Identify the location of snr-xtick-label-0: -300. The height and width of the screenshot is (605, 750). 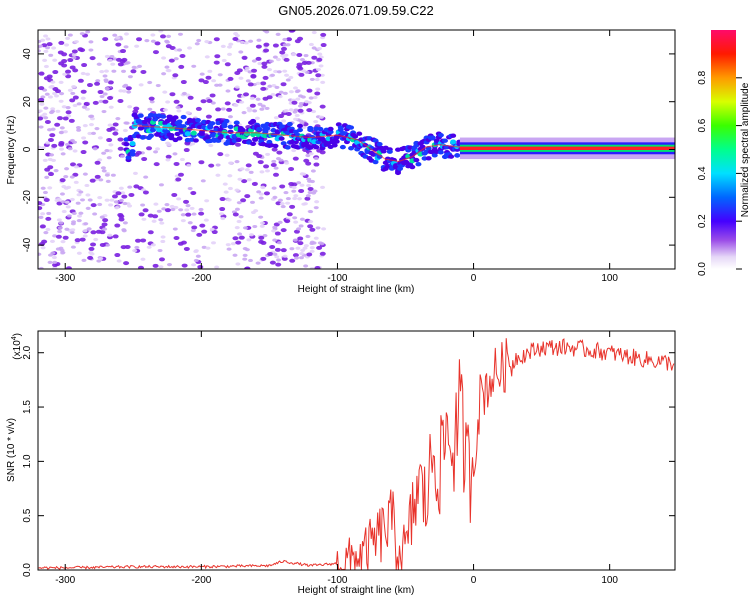
(65, 580).